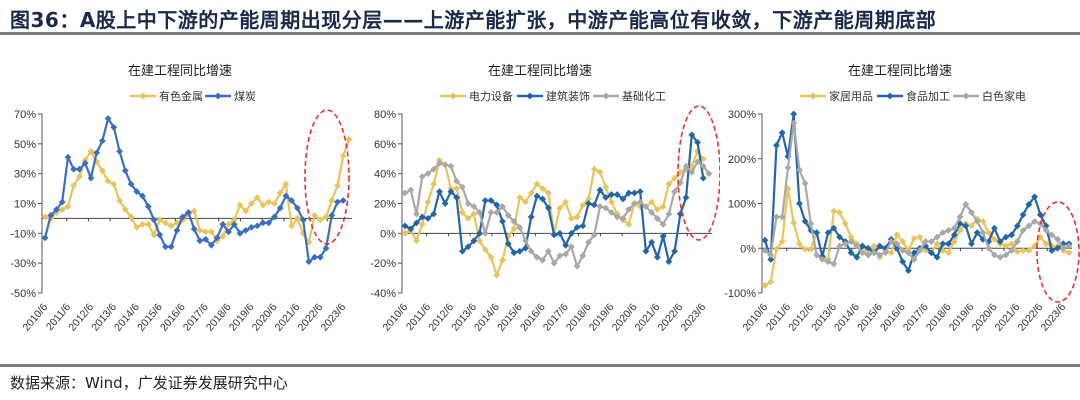  I want to click on y-tick-label: 0%, so click(748, 249).